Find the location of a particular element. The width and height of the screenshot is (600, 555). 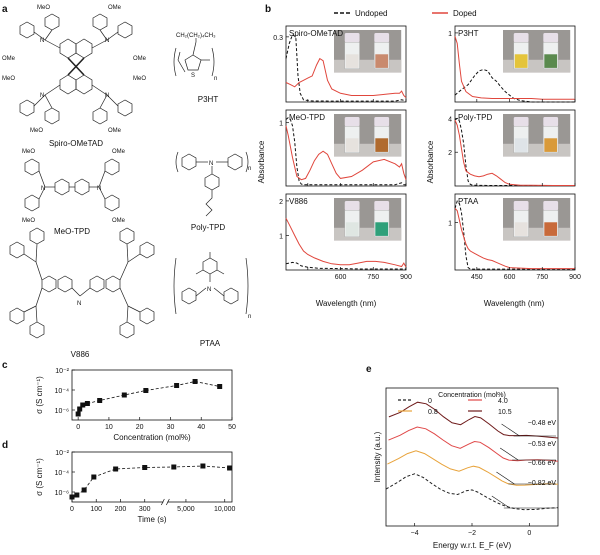

x-tick-label: 5,000 is located at coordinates (186, 509).